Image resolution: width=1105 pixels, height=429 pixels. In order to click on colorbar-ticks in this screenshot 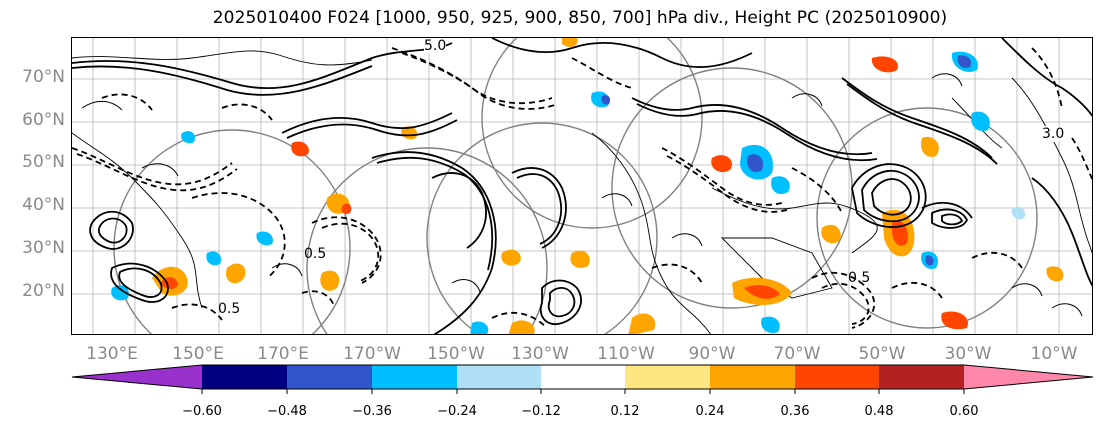, I will do `click(583, 391)`.